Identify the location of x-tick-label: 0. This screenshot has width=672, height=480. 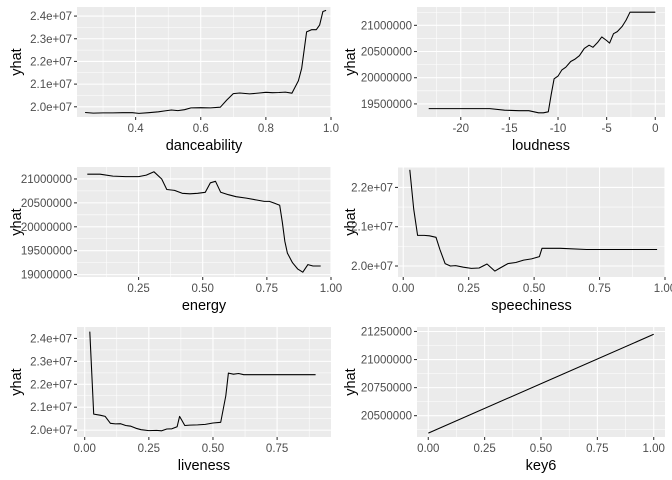
(655, 129).